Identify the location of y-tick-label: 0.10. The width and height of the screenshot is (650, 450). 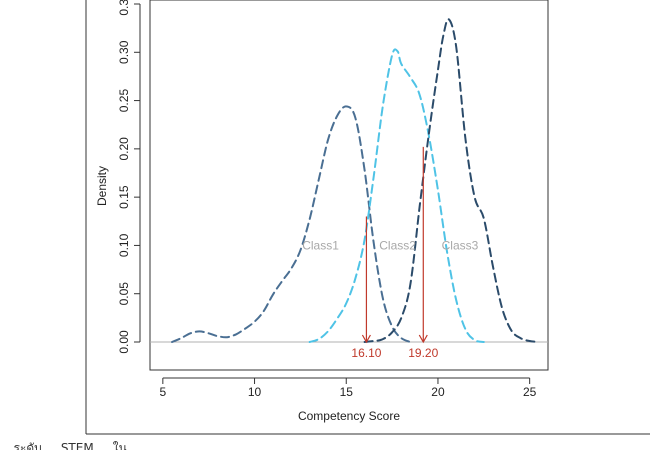
(124, 245).